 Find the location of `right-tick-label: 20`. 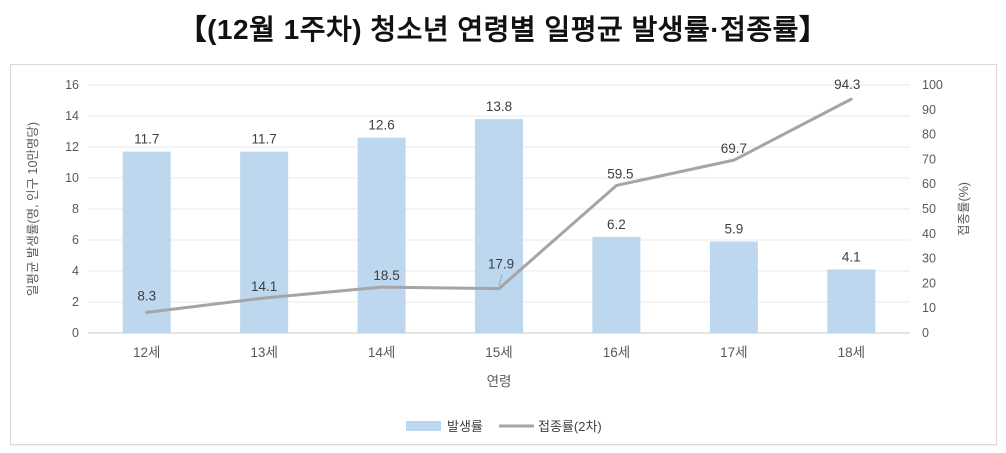

right-tick-label: 20 is located at coordinates (929, 283).